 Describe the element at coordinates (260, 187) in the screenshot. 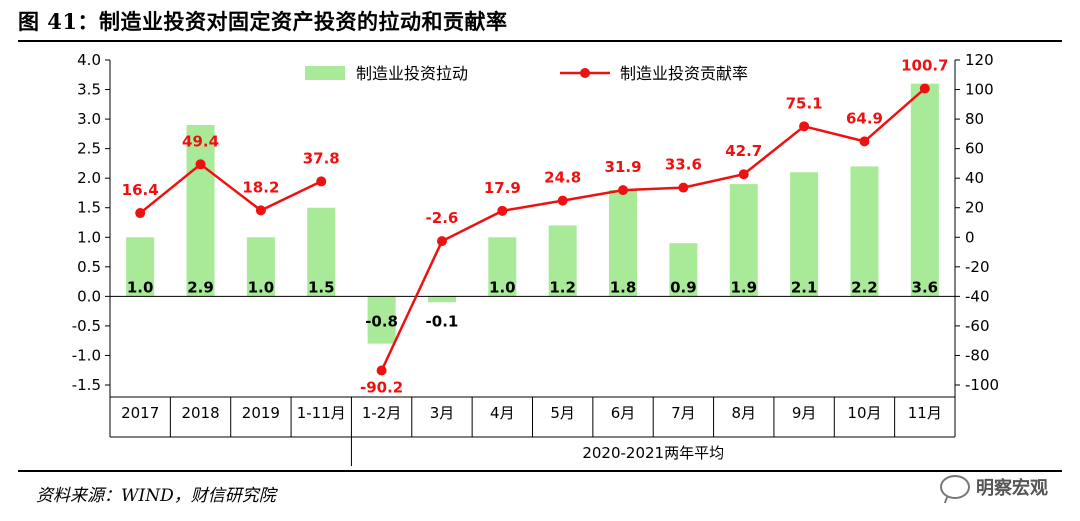

I see `line-value-label-2: 18.2` at that location.